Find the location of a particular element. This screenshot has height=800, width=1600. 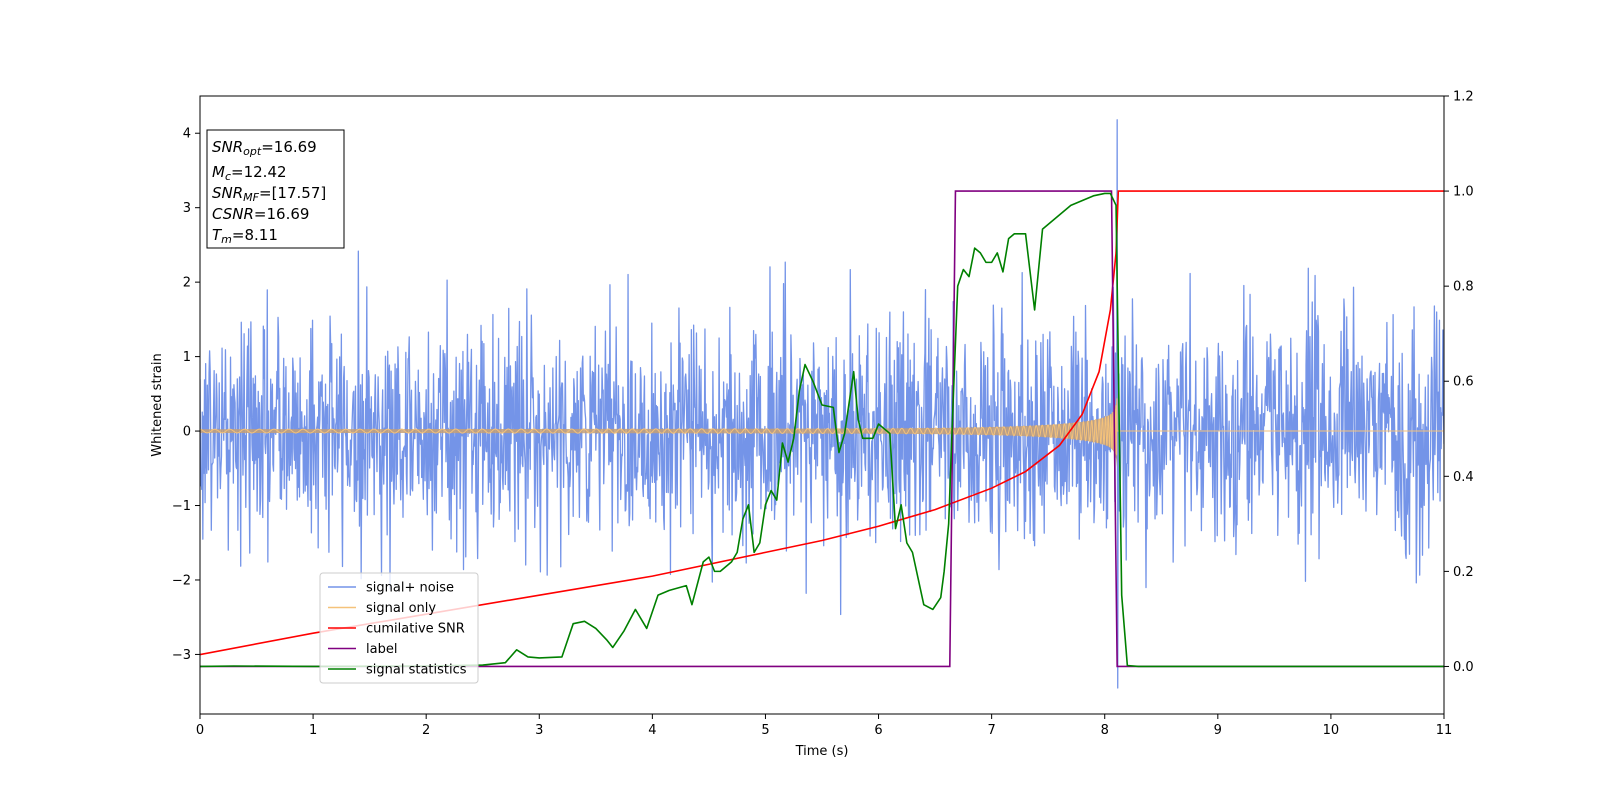

y-left-tick-label: 0 is located at coordinates (187, 432).